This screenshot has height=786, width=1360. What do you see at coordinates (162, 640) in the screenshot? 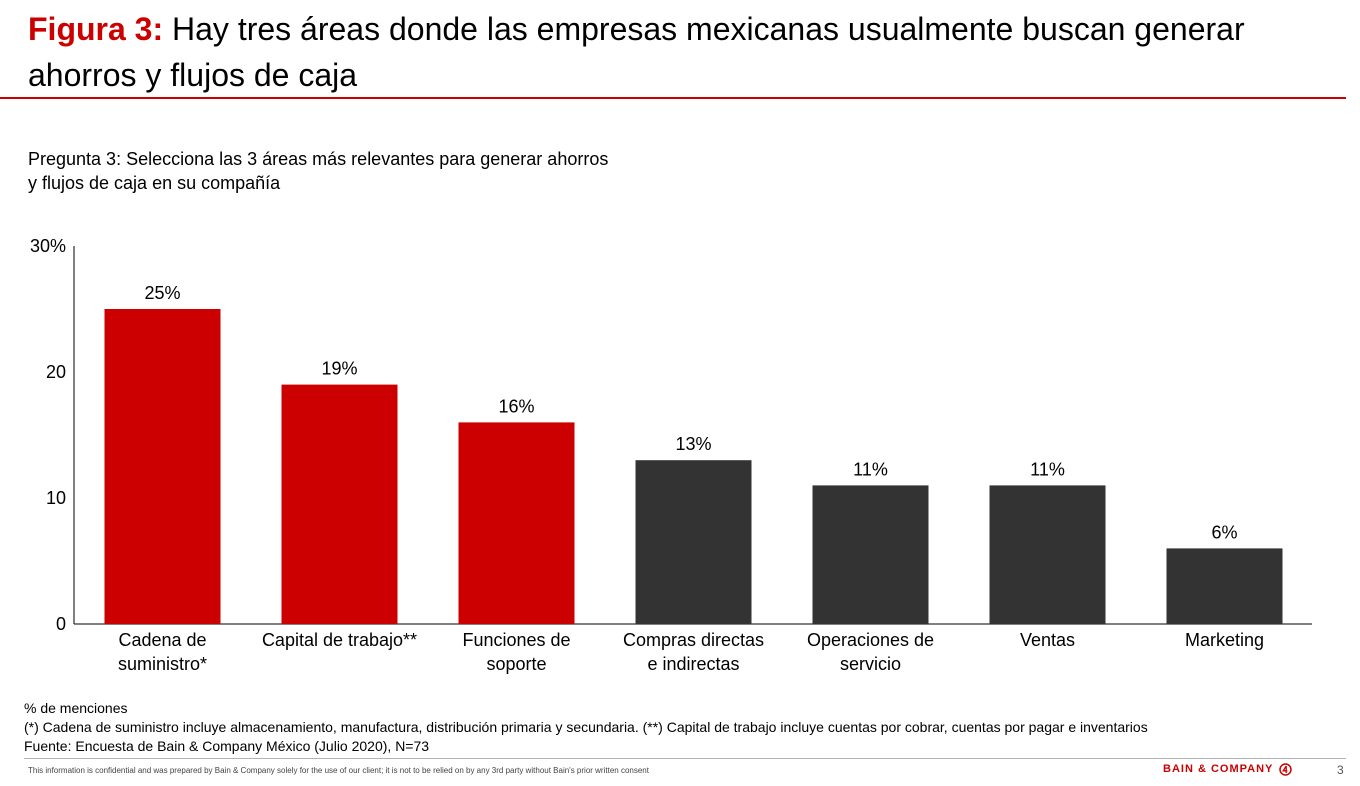
I see `x-tick-label: Cadena de` at bounding box center [162, 640].